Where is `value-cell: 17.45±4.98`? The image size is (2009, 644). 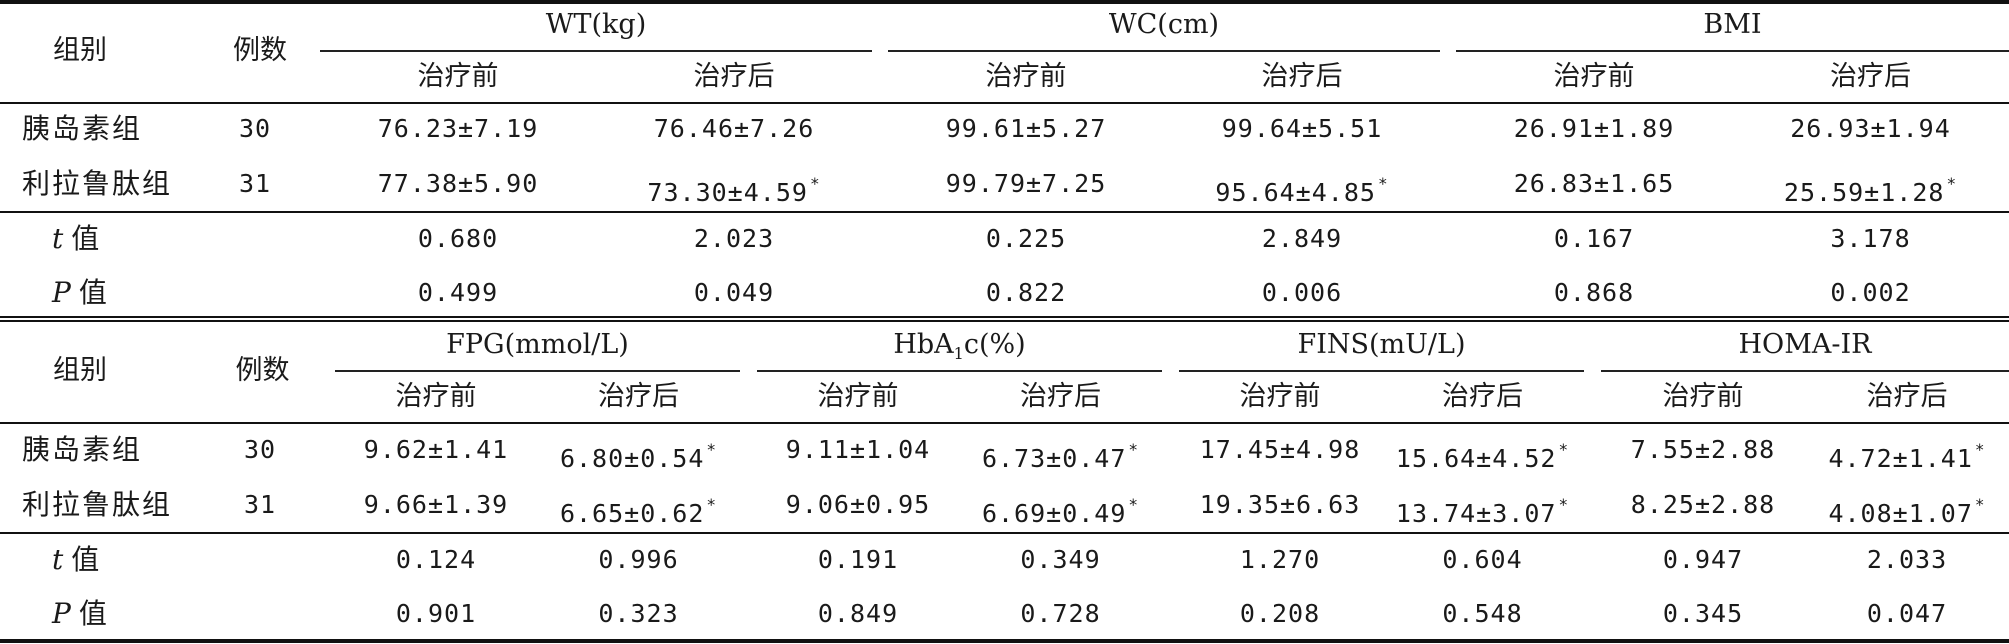
value-cell: 17.45±4.98 is located at coordinates (1280, 449).